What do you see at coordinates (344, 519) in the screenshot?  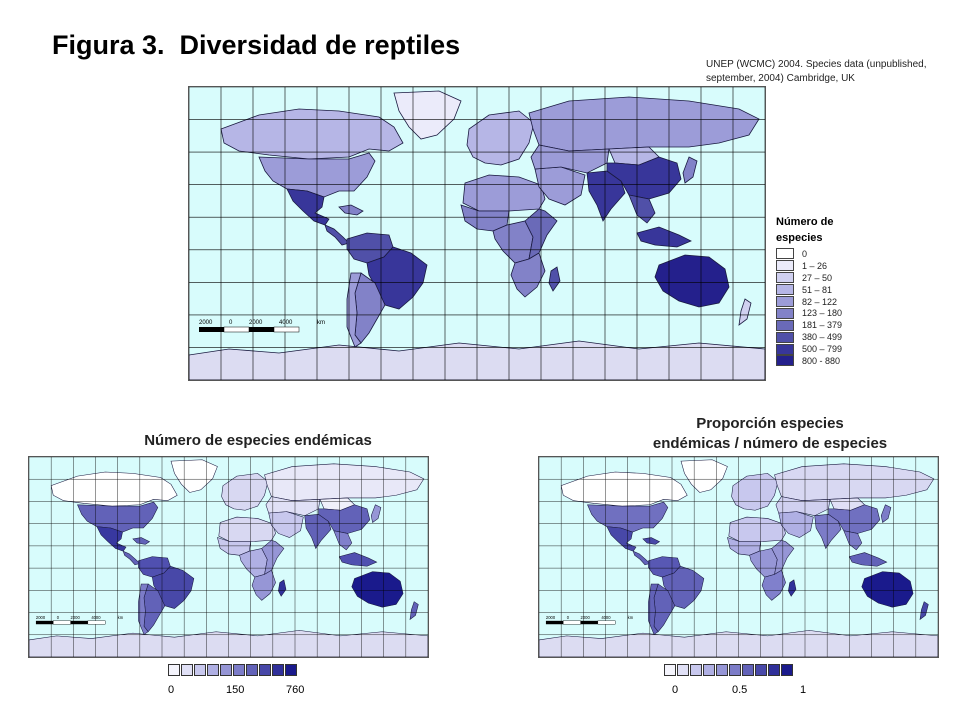 I see `region-china` at bounding box center [344, 519].